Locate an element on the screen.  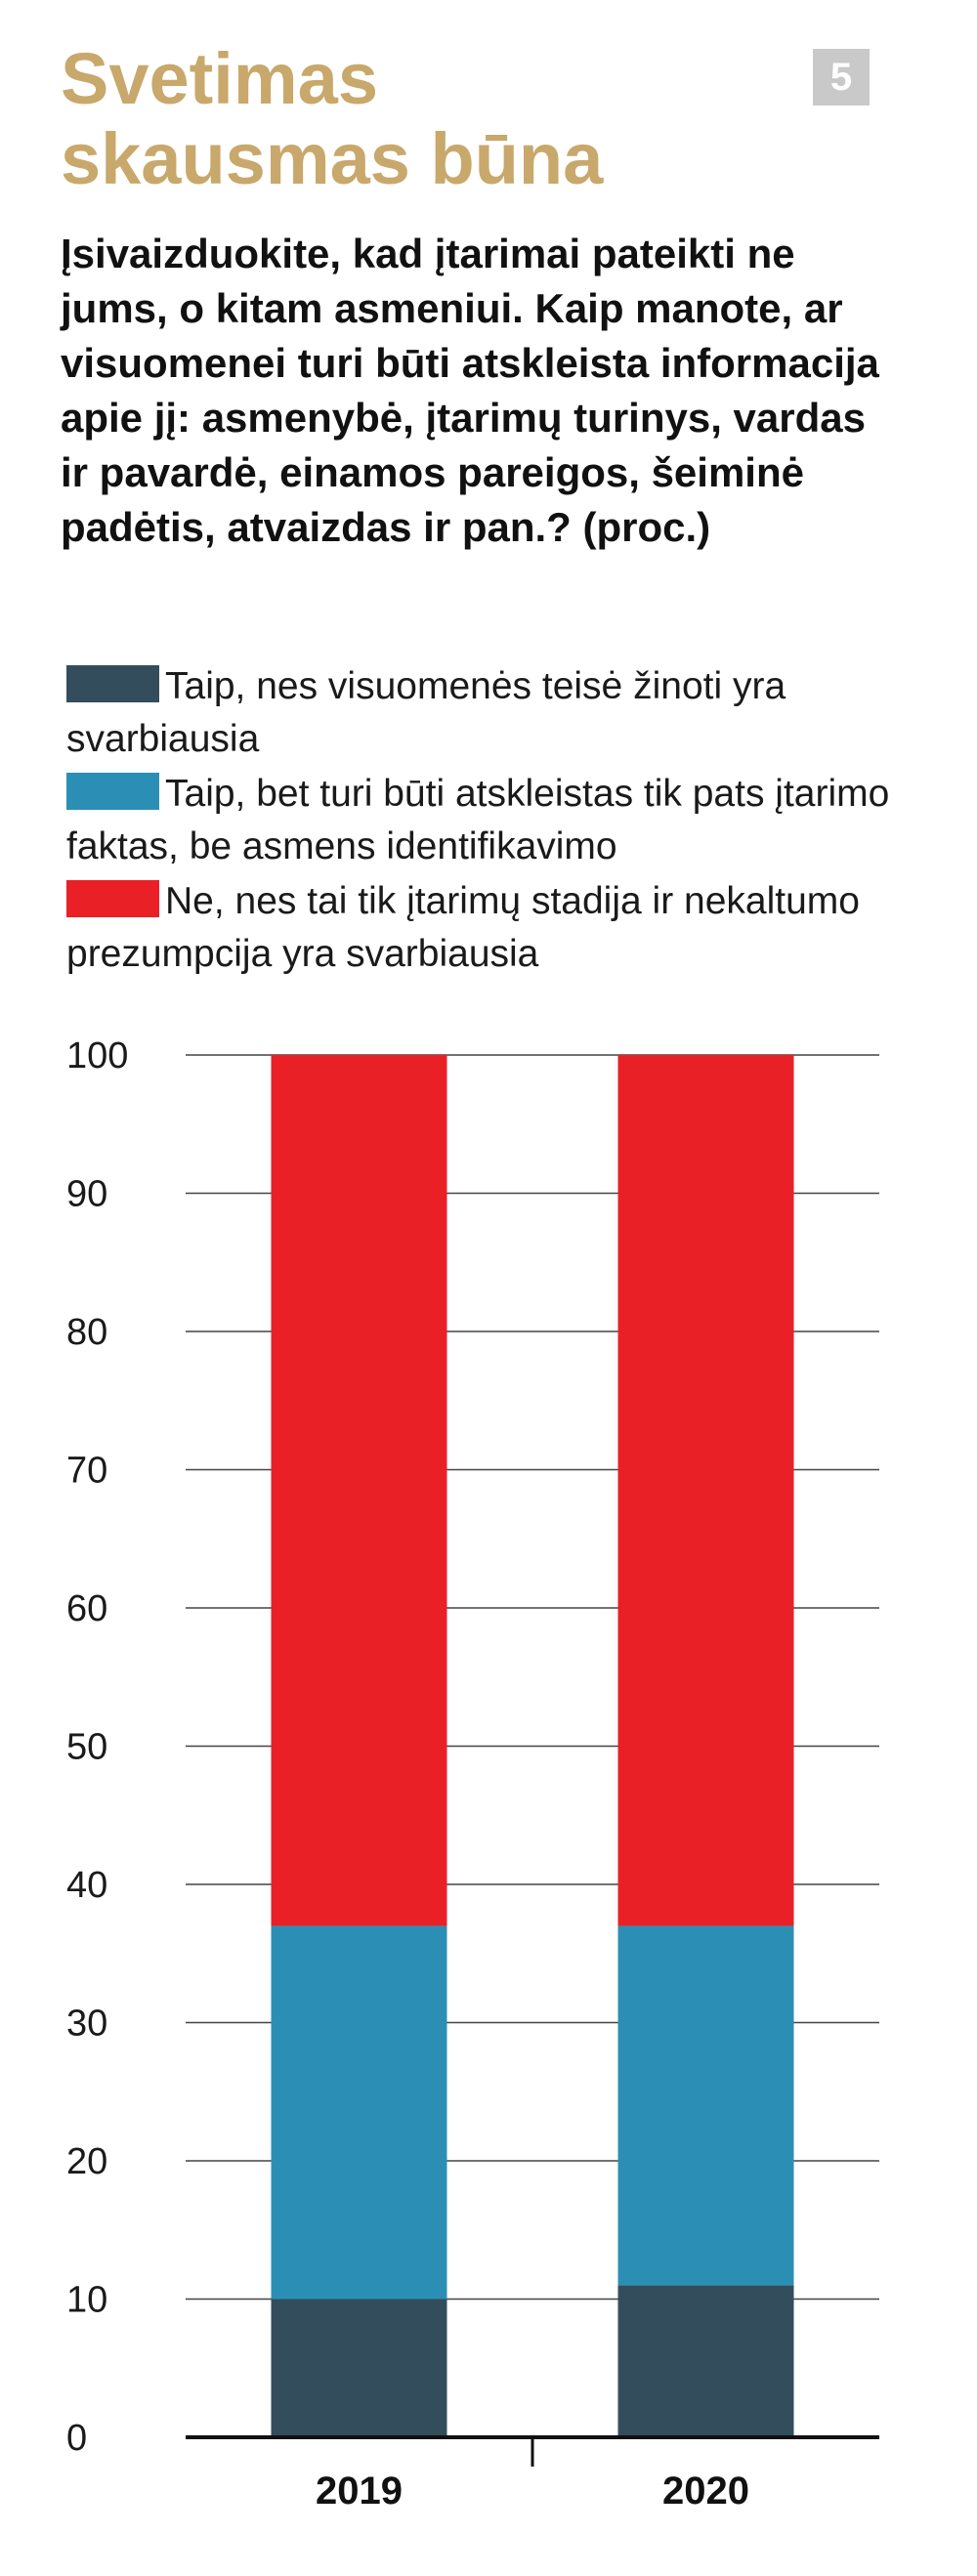
y-tick-label-40: 40 is located at coordinates (86, 1885).